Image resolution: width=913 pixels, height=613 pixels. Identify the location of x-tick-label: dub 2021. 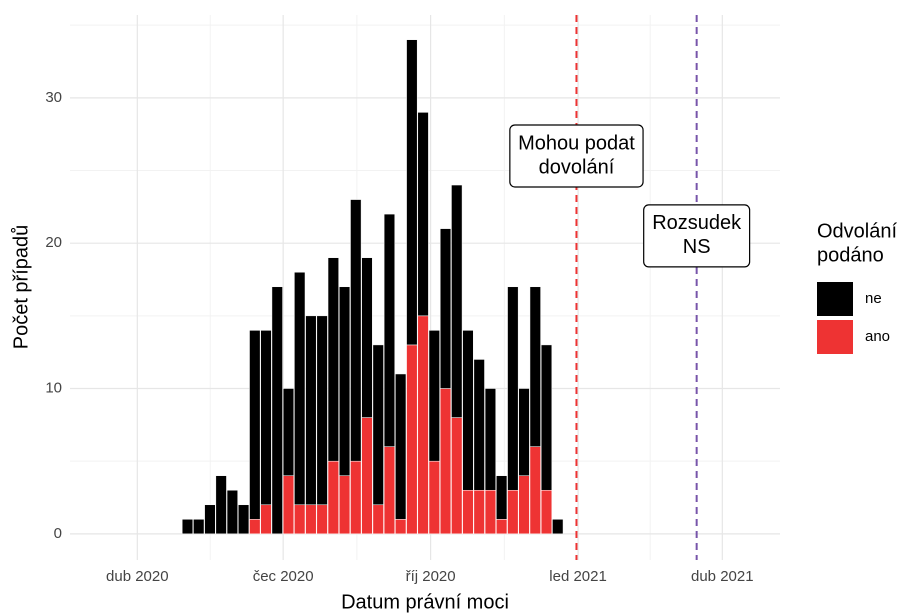
(722, 576).